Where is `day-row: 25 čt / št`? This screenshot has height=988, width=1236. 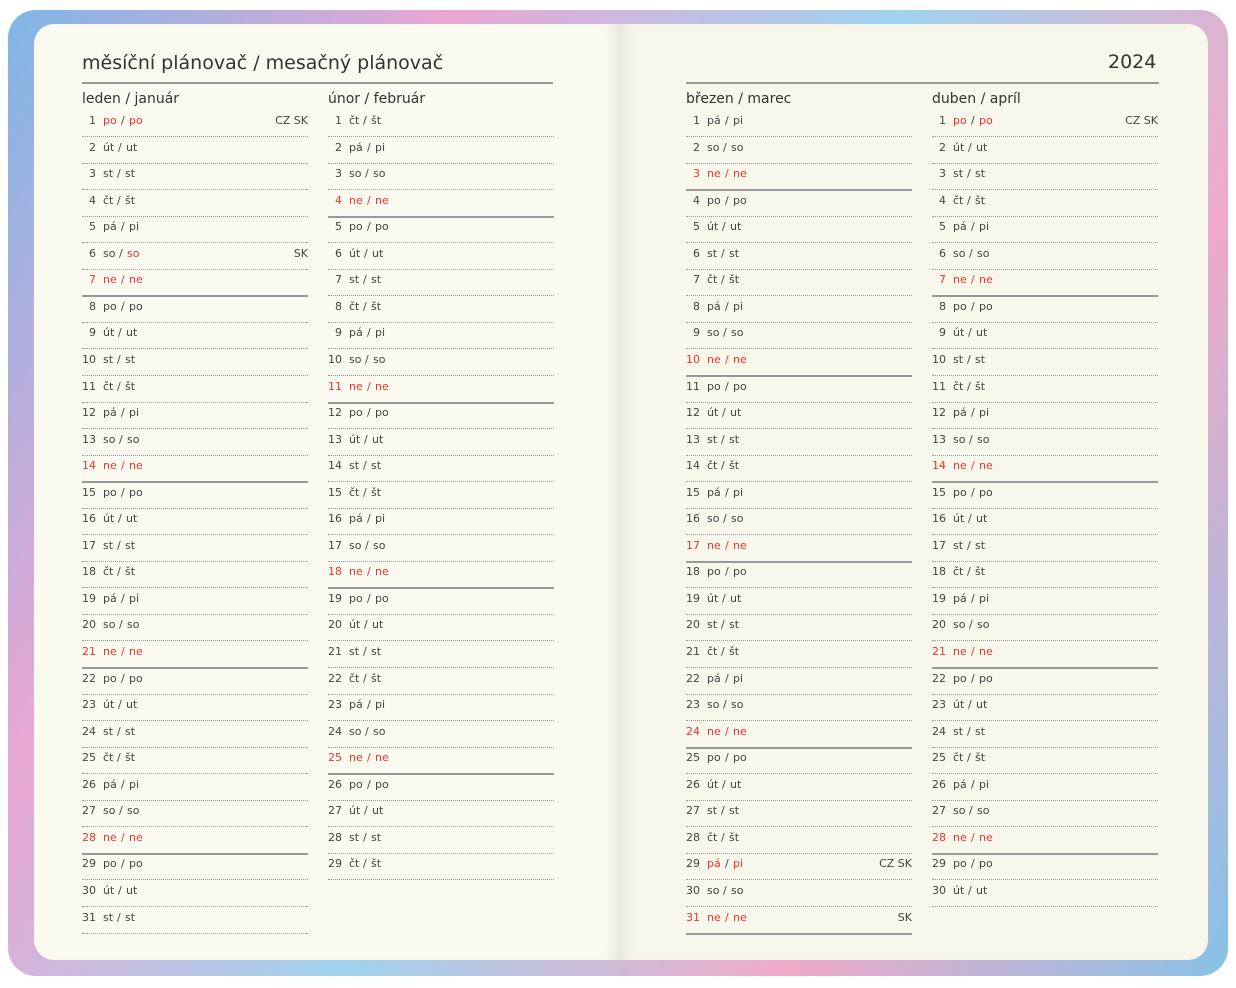 day-row: 25 čt / št is located at coordinates (1045, 761).